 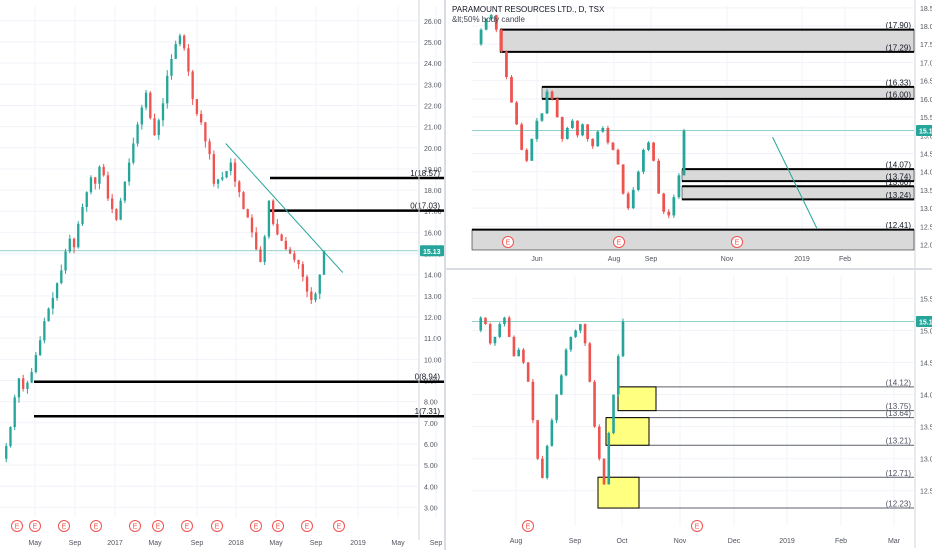 What do you see at coordinates (432, 339) in the screenshot?
I see `y-tick-label: 11.00` at bounding box center [432, 339].